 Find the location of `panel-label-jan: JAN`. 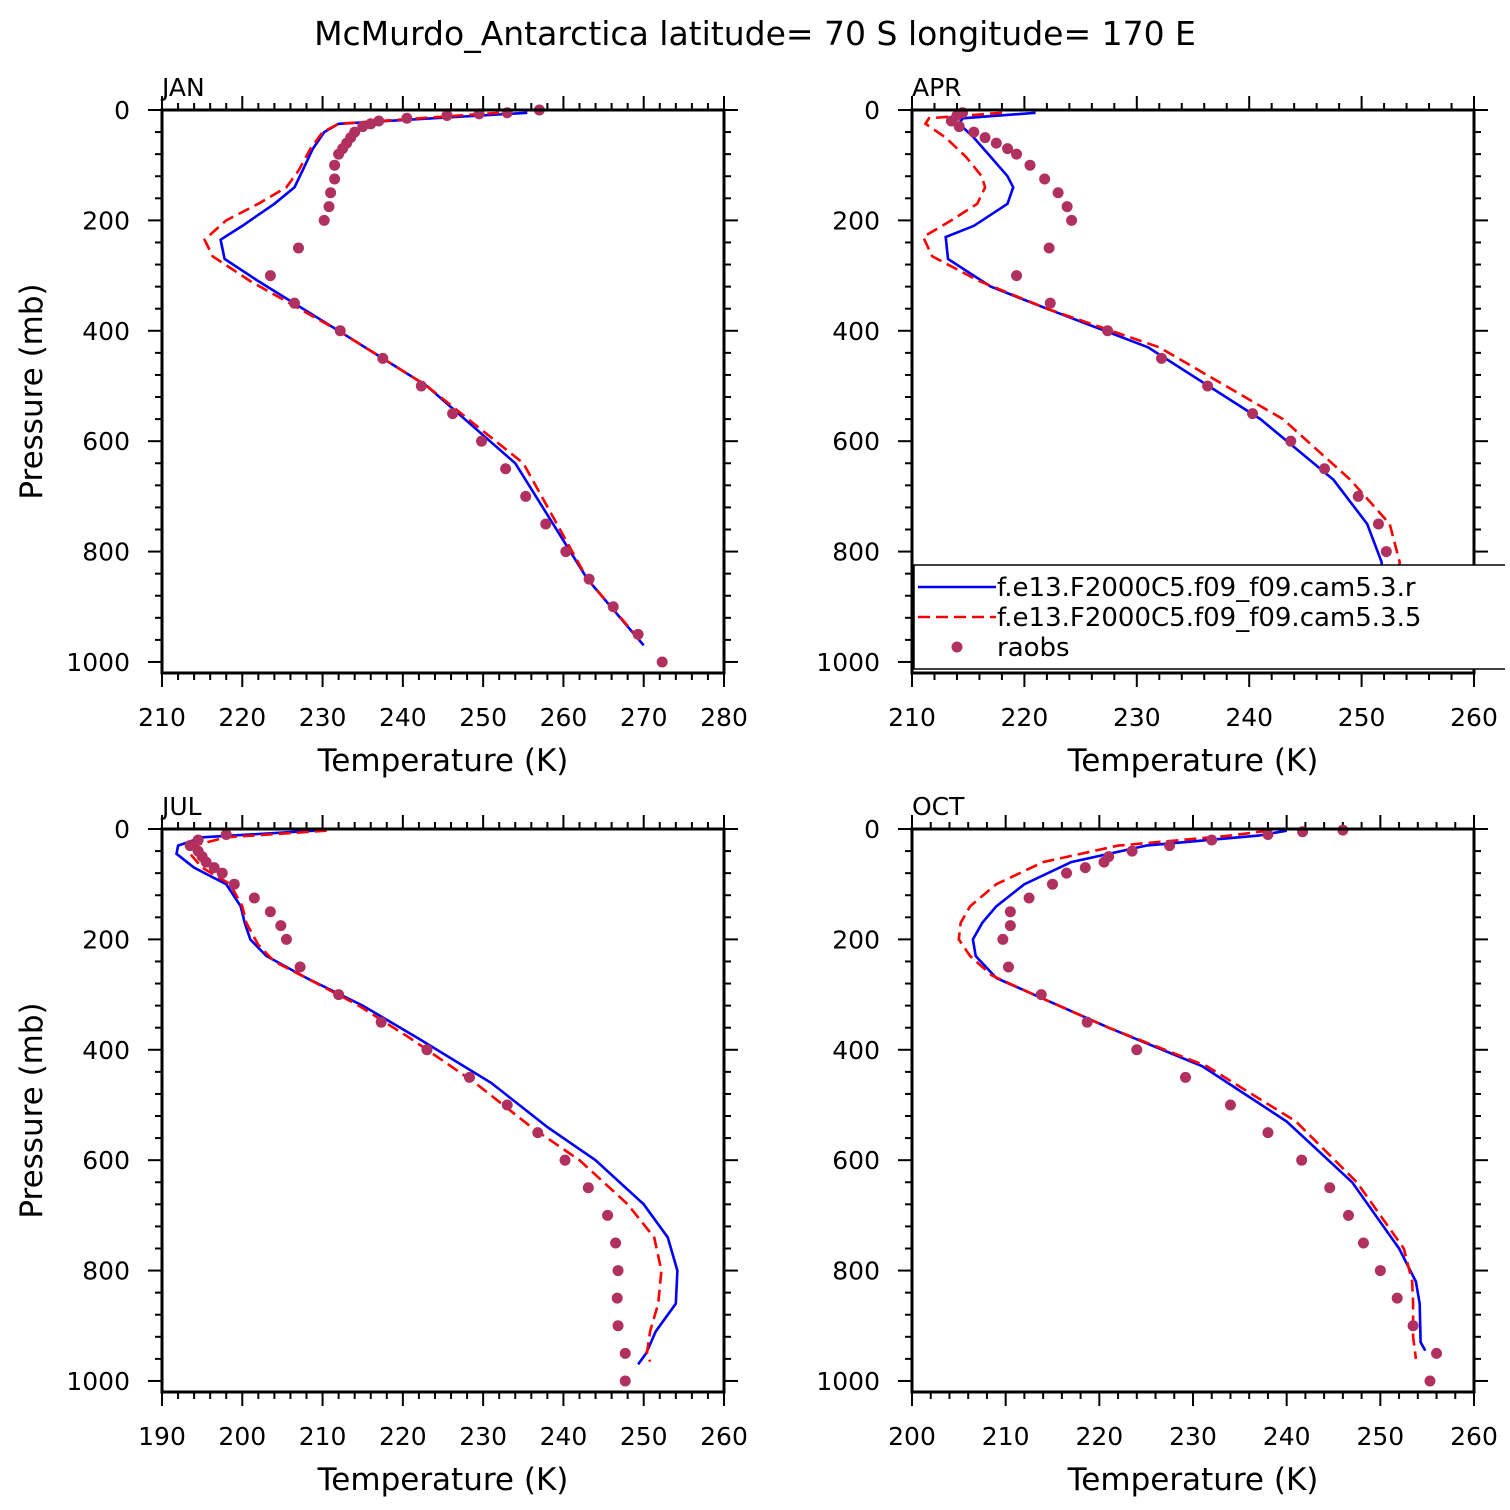

panel-label-jan: JAN is located at coordinates (182, 87).